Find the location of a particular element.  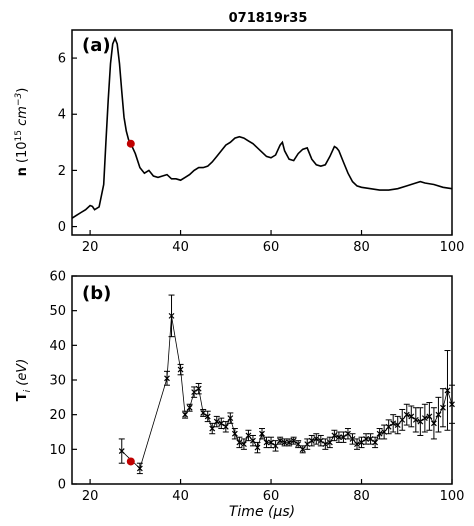

panel-a-xtick-label: 60 is located at coordinates (271, 247).